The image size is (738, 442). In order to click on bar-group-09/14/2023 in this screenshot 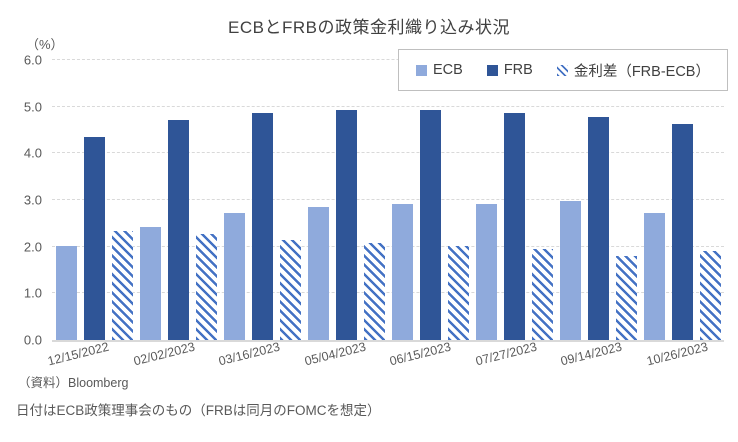, I will do `click(598, 200)`.